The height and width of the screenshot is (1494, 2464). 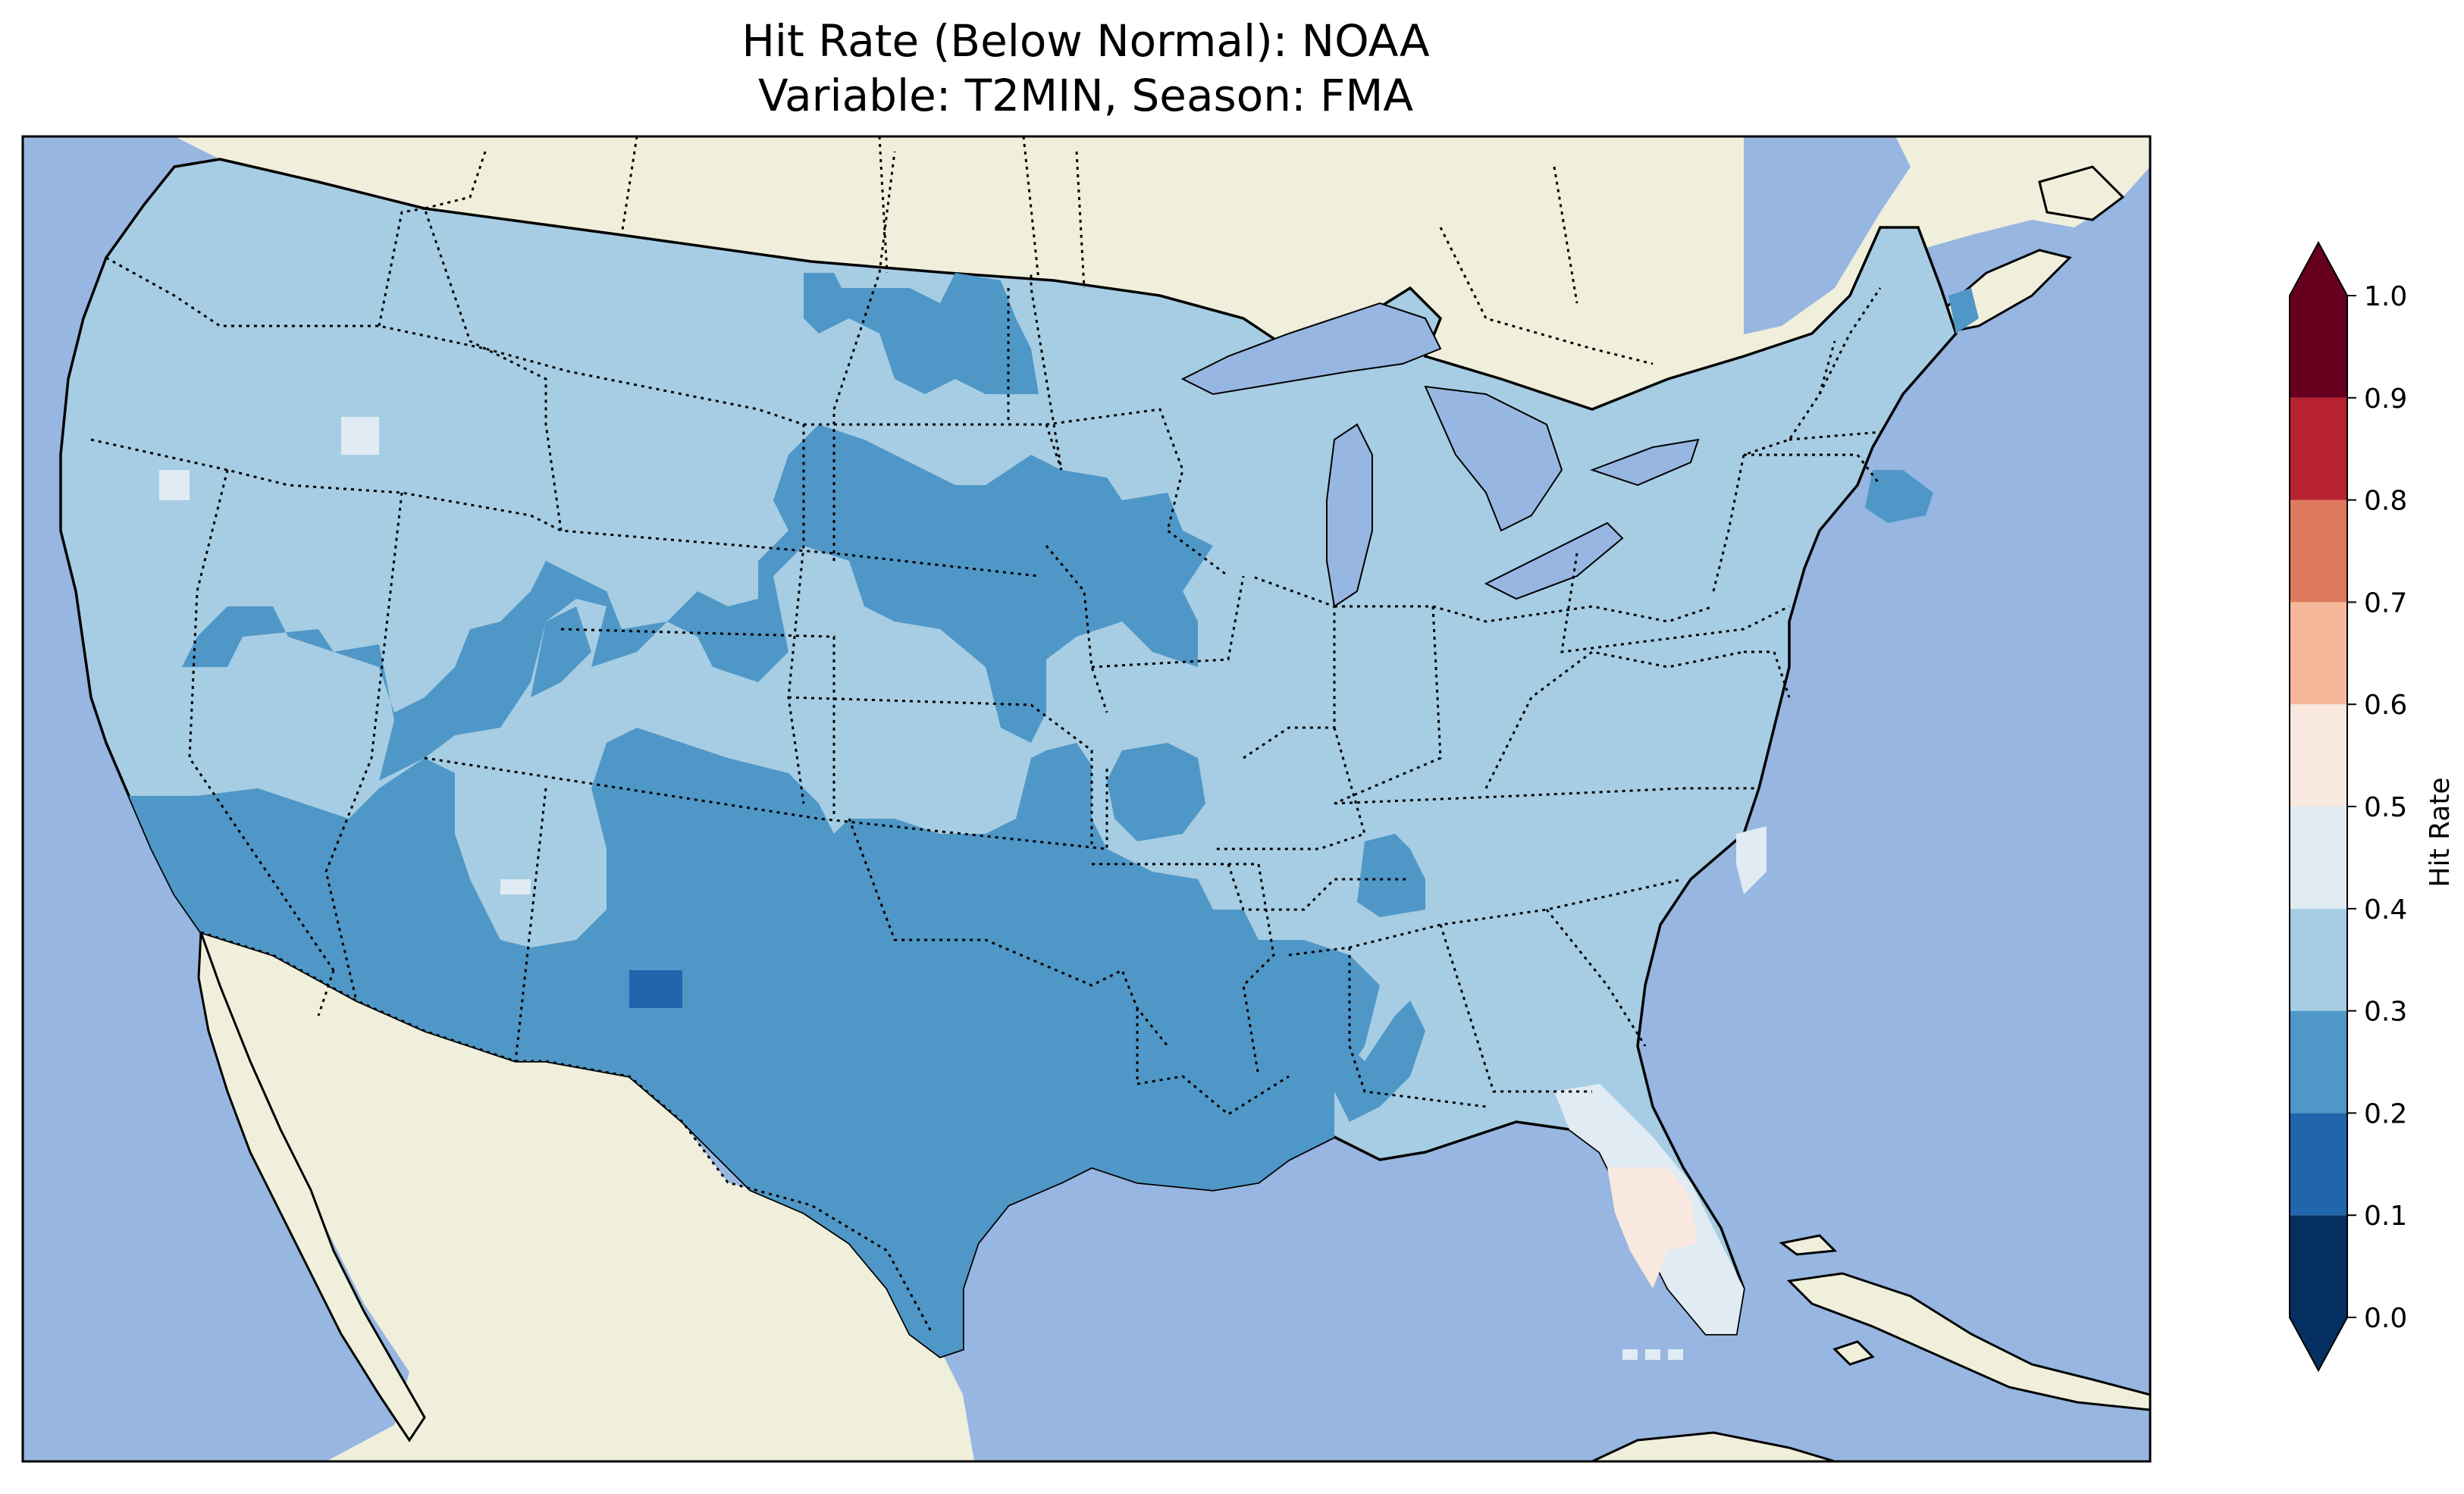 What do you see at coordinates (1086, 95) in the screenshot?
I see `title-line-2: Variable: T2MIN, Season: FMA` at bounding box center [1086, 95].